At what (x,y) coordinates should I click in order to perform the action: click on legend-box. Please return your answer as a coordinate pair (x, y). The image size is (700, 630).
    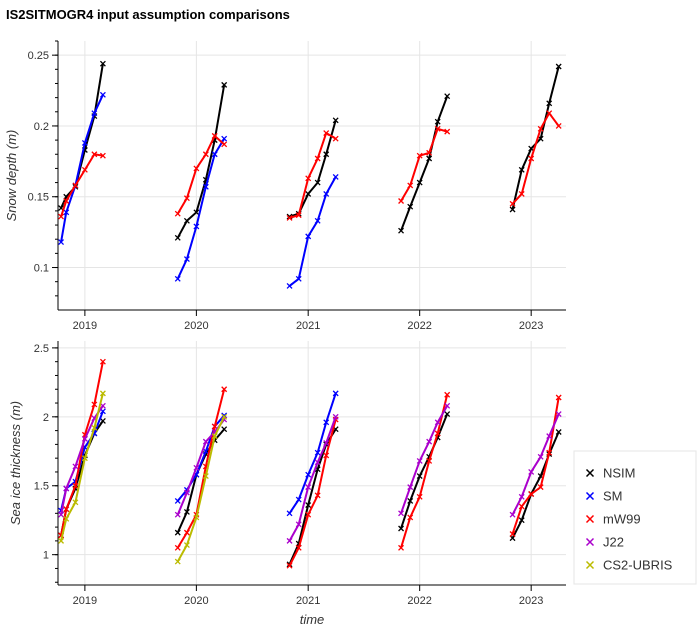
    Looking at the image, I should click on (635, 517).